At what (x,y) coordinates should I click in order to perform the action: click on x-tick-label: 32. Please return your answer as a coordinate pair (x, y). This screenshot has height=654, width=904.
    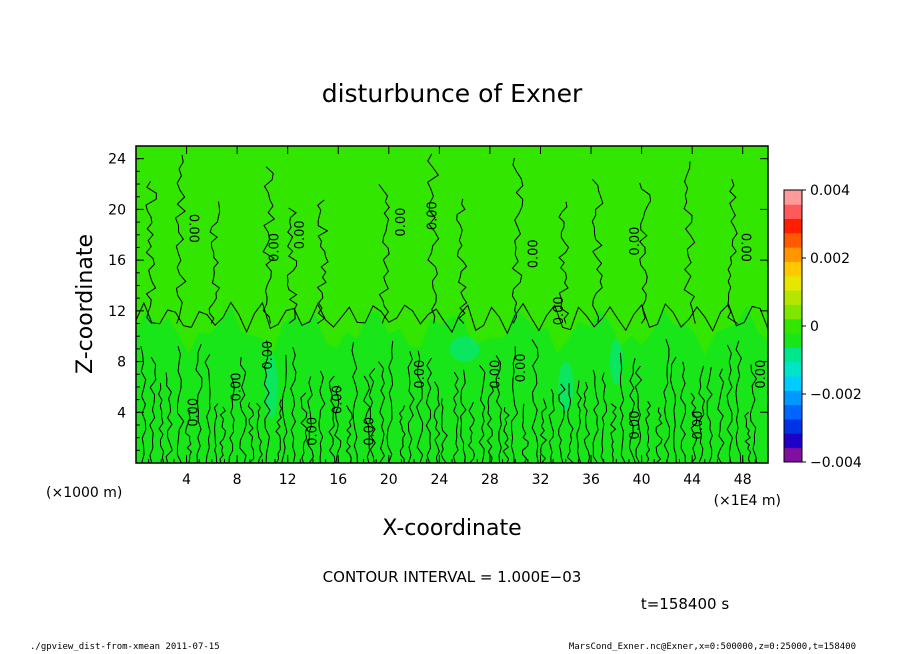
    Looking at the image, I should click on (541, 480).